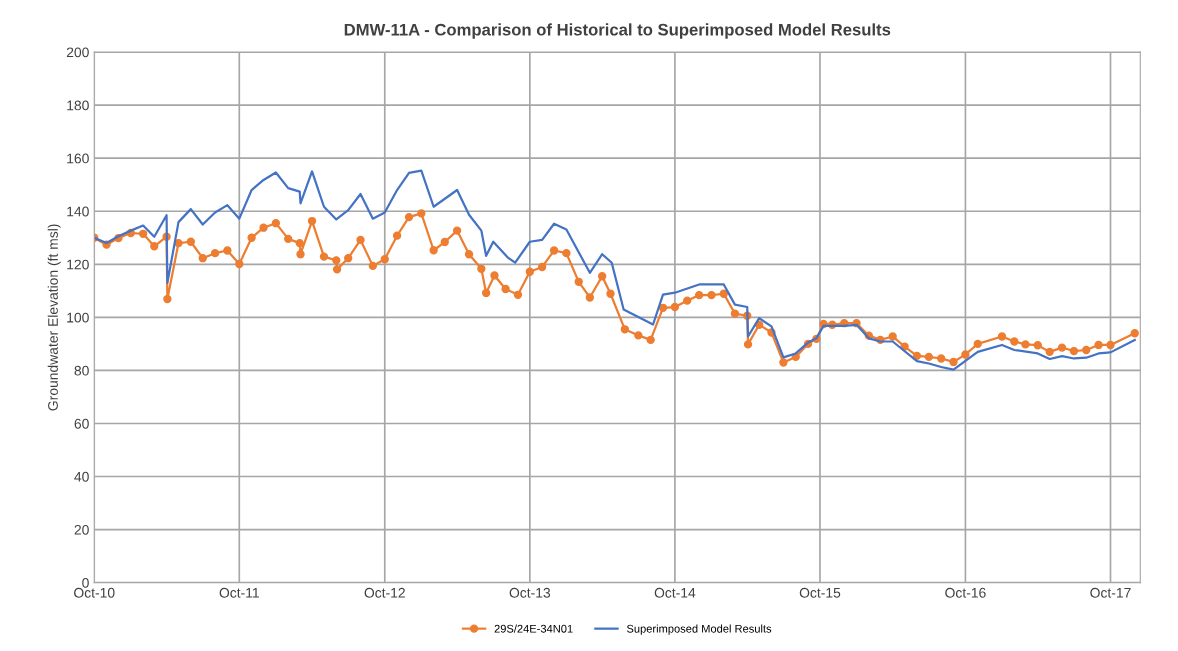  I want to click on y-tick-label: 120, so click(78, 264).